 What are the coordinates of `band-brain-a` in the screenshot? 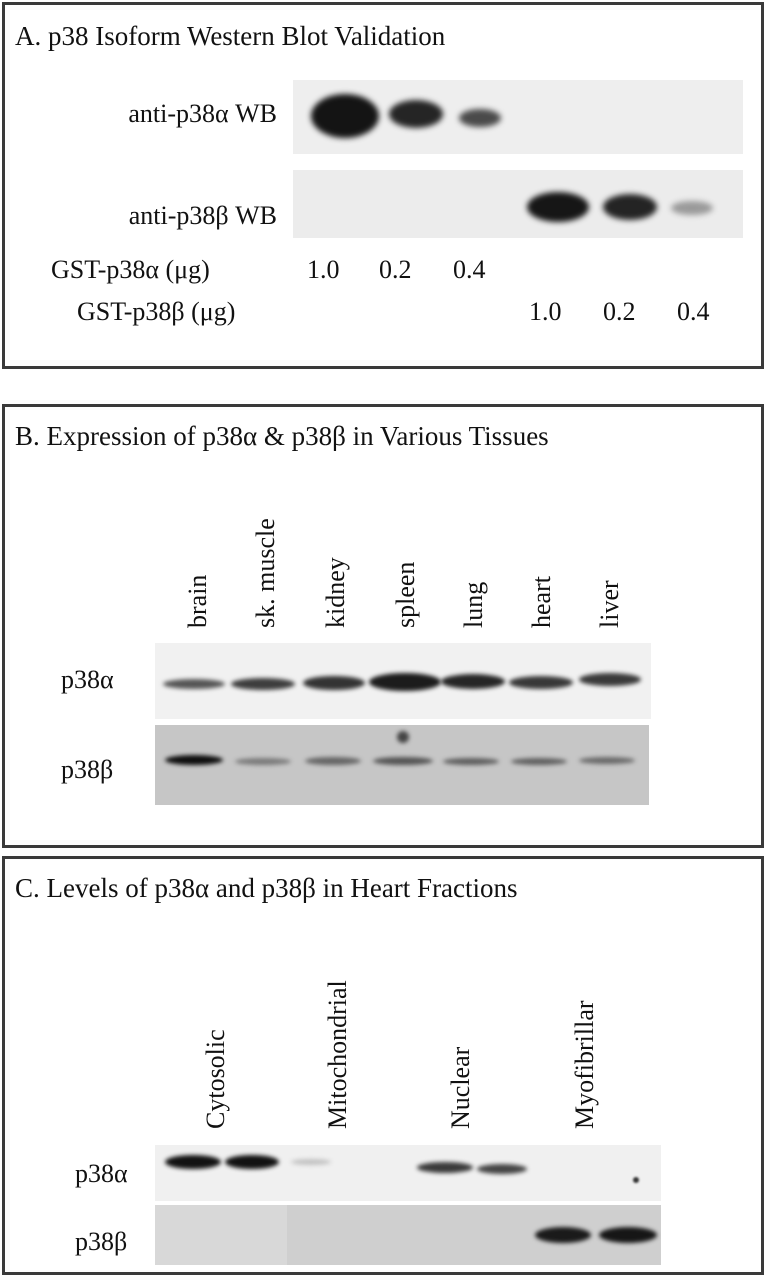 It's located at (194, 684).